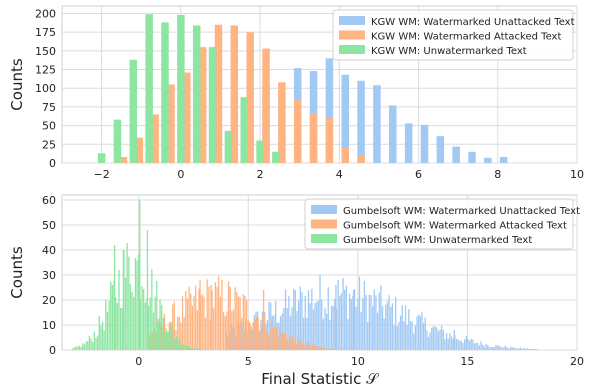 The image size is (592, 391). I want to click on legend-swatch, so click(324, 209).